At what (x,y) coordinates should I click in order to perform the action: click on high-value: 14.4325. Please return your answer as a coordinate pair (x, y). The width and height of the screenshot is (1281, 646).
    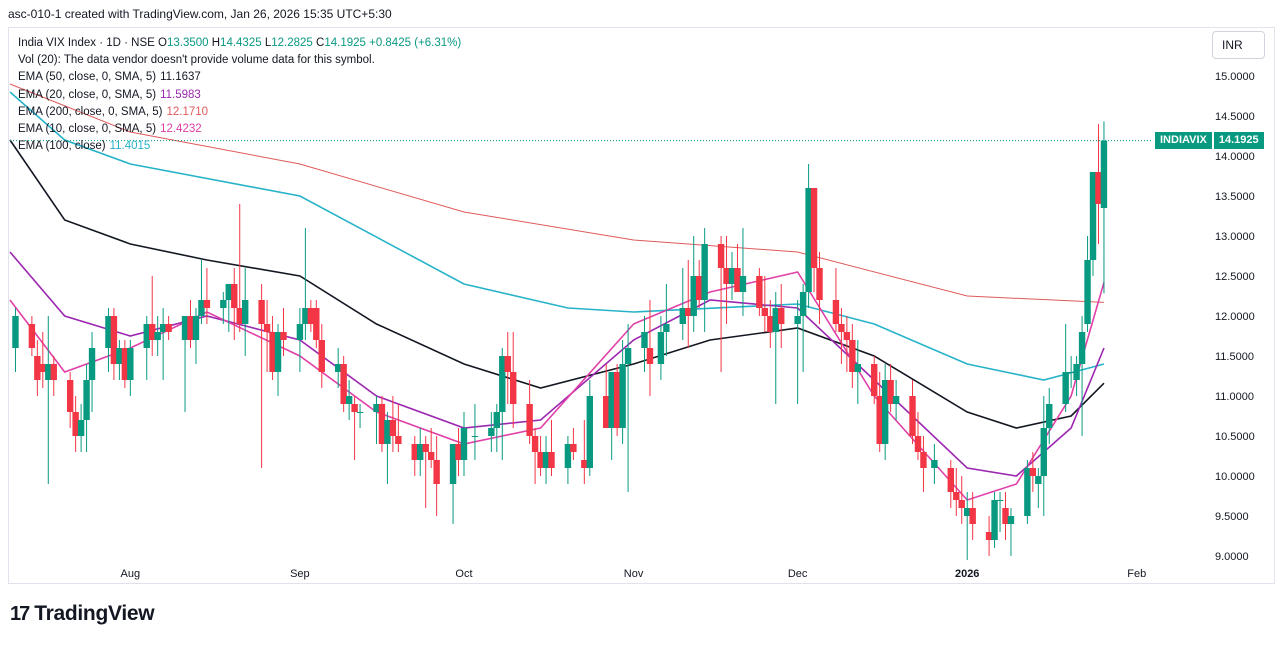
    Looking at the image, I should click on (241, 43).